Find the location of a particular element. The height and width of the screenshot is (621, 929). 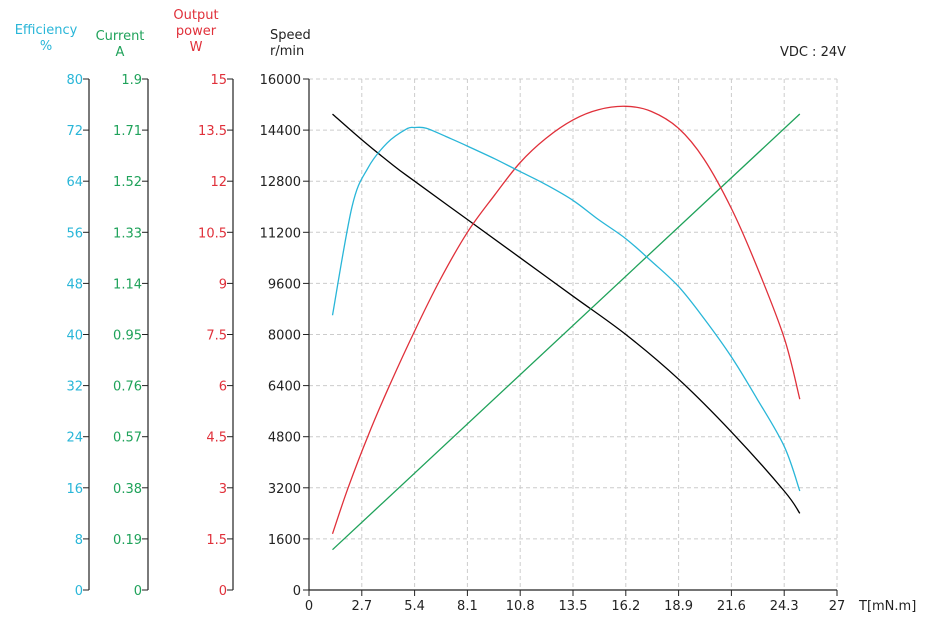

current-tick-label: 0.19 is located at coordinates (127, 540).